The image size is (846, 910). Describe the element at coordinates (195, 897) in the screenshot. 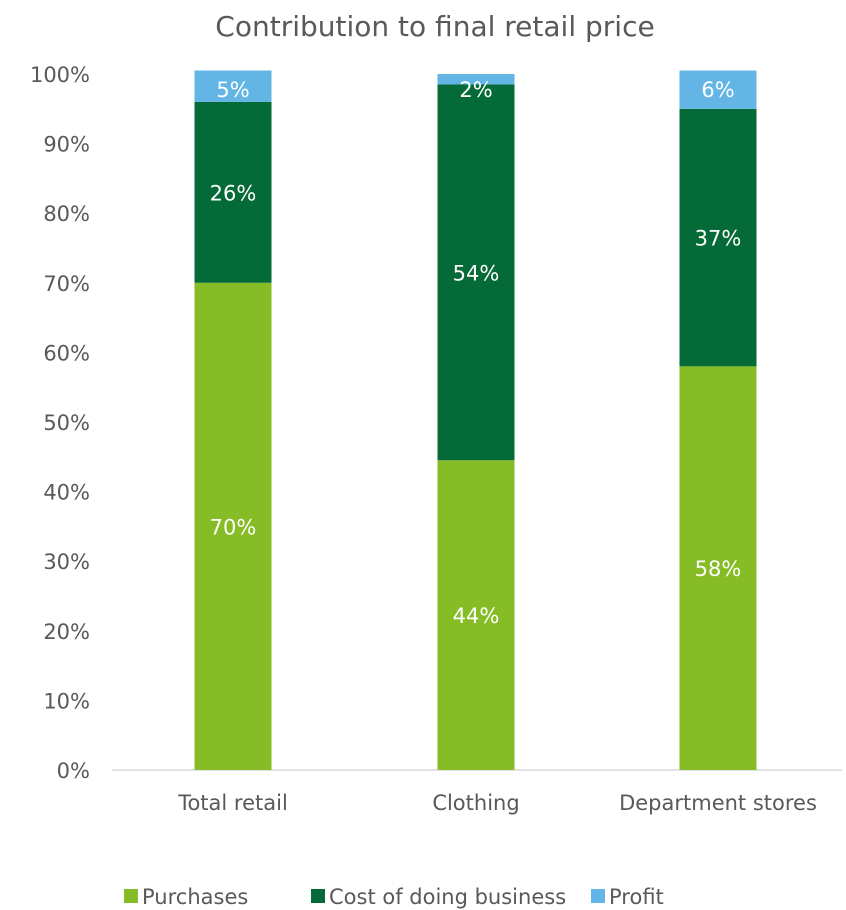

I see `legend-label: Purchases` at that location.